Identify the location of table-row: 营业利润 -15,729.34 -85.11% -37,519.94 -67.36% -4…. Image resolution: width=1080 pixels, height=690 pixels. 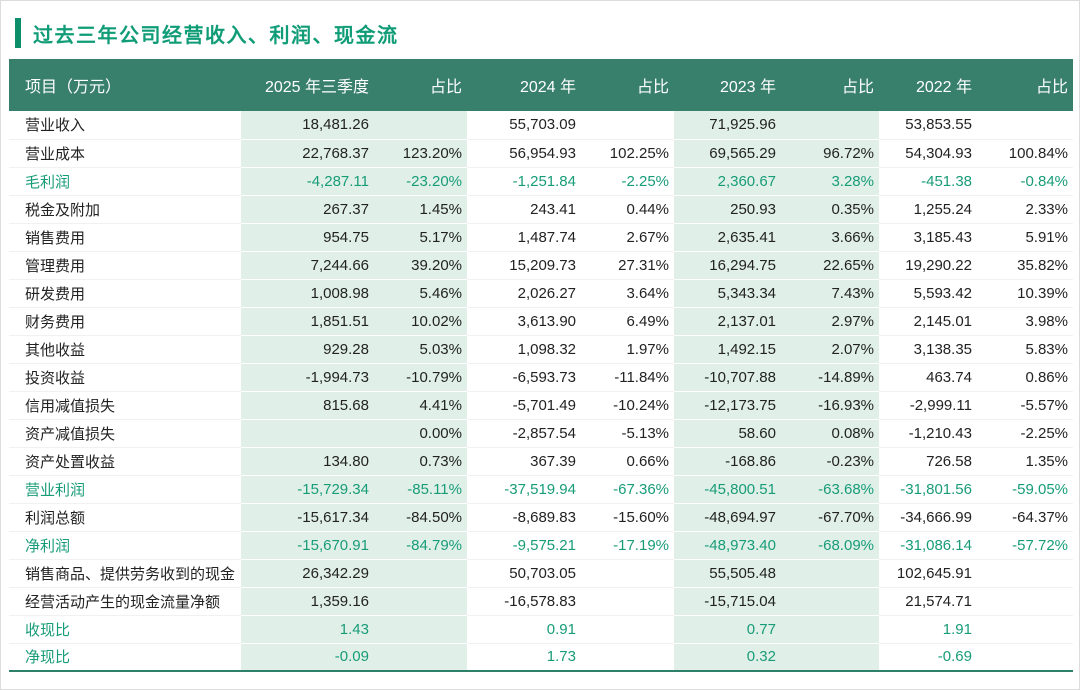
(541, 489).